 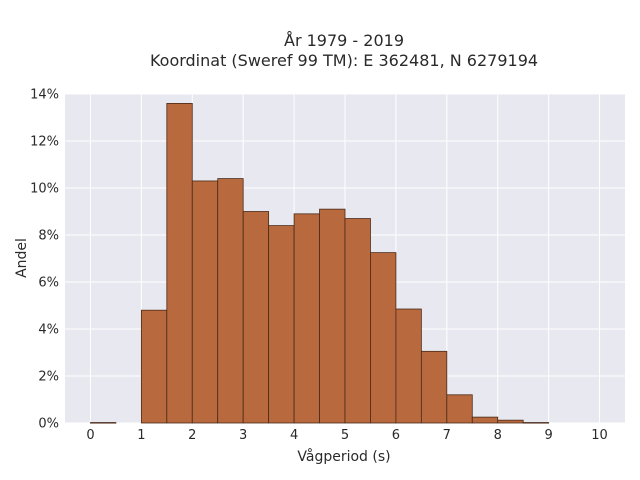 I want to click on x-tick-label: 1, so click(x=141, y=435).